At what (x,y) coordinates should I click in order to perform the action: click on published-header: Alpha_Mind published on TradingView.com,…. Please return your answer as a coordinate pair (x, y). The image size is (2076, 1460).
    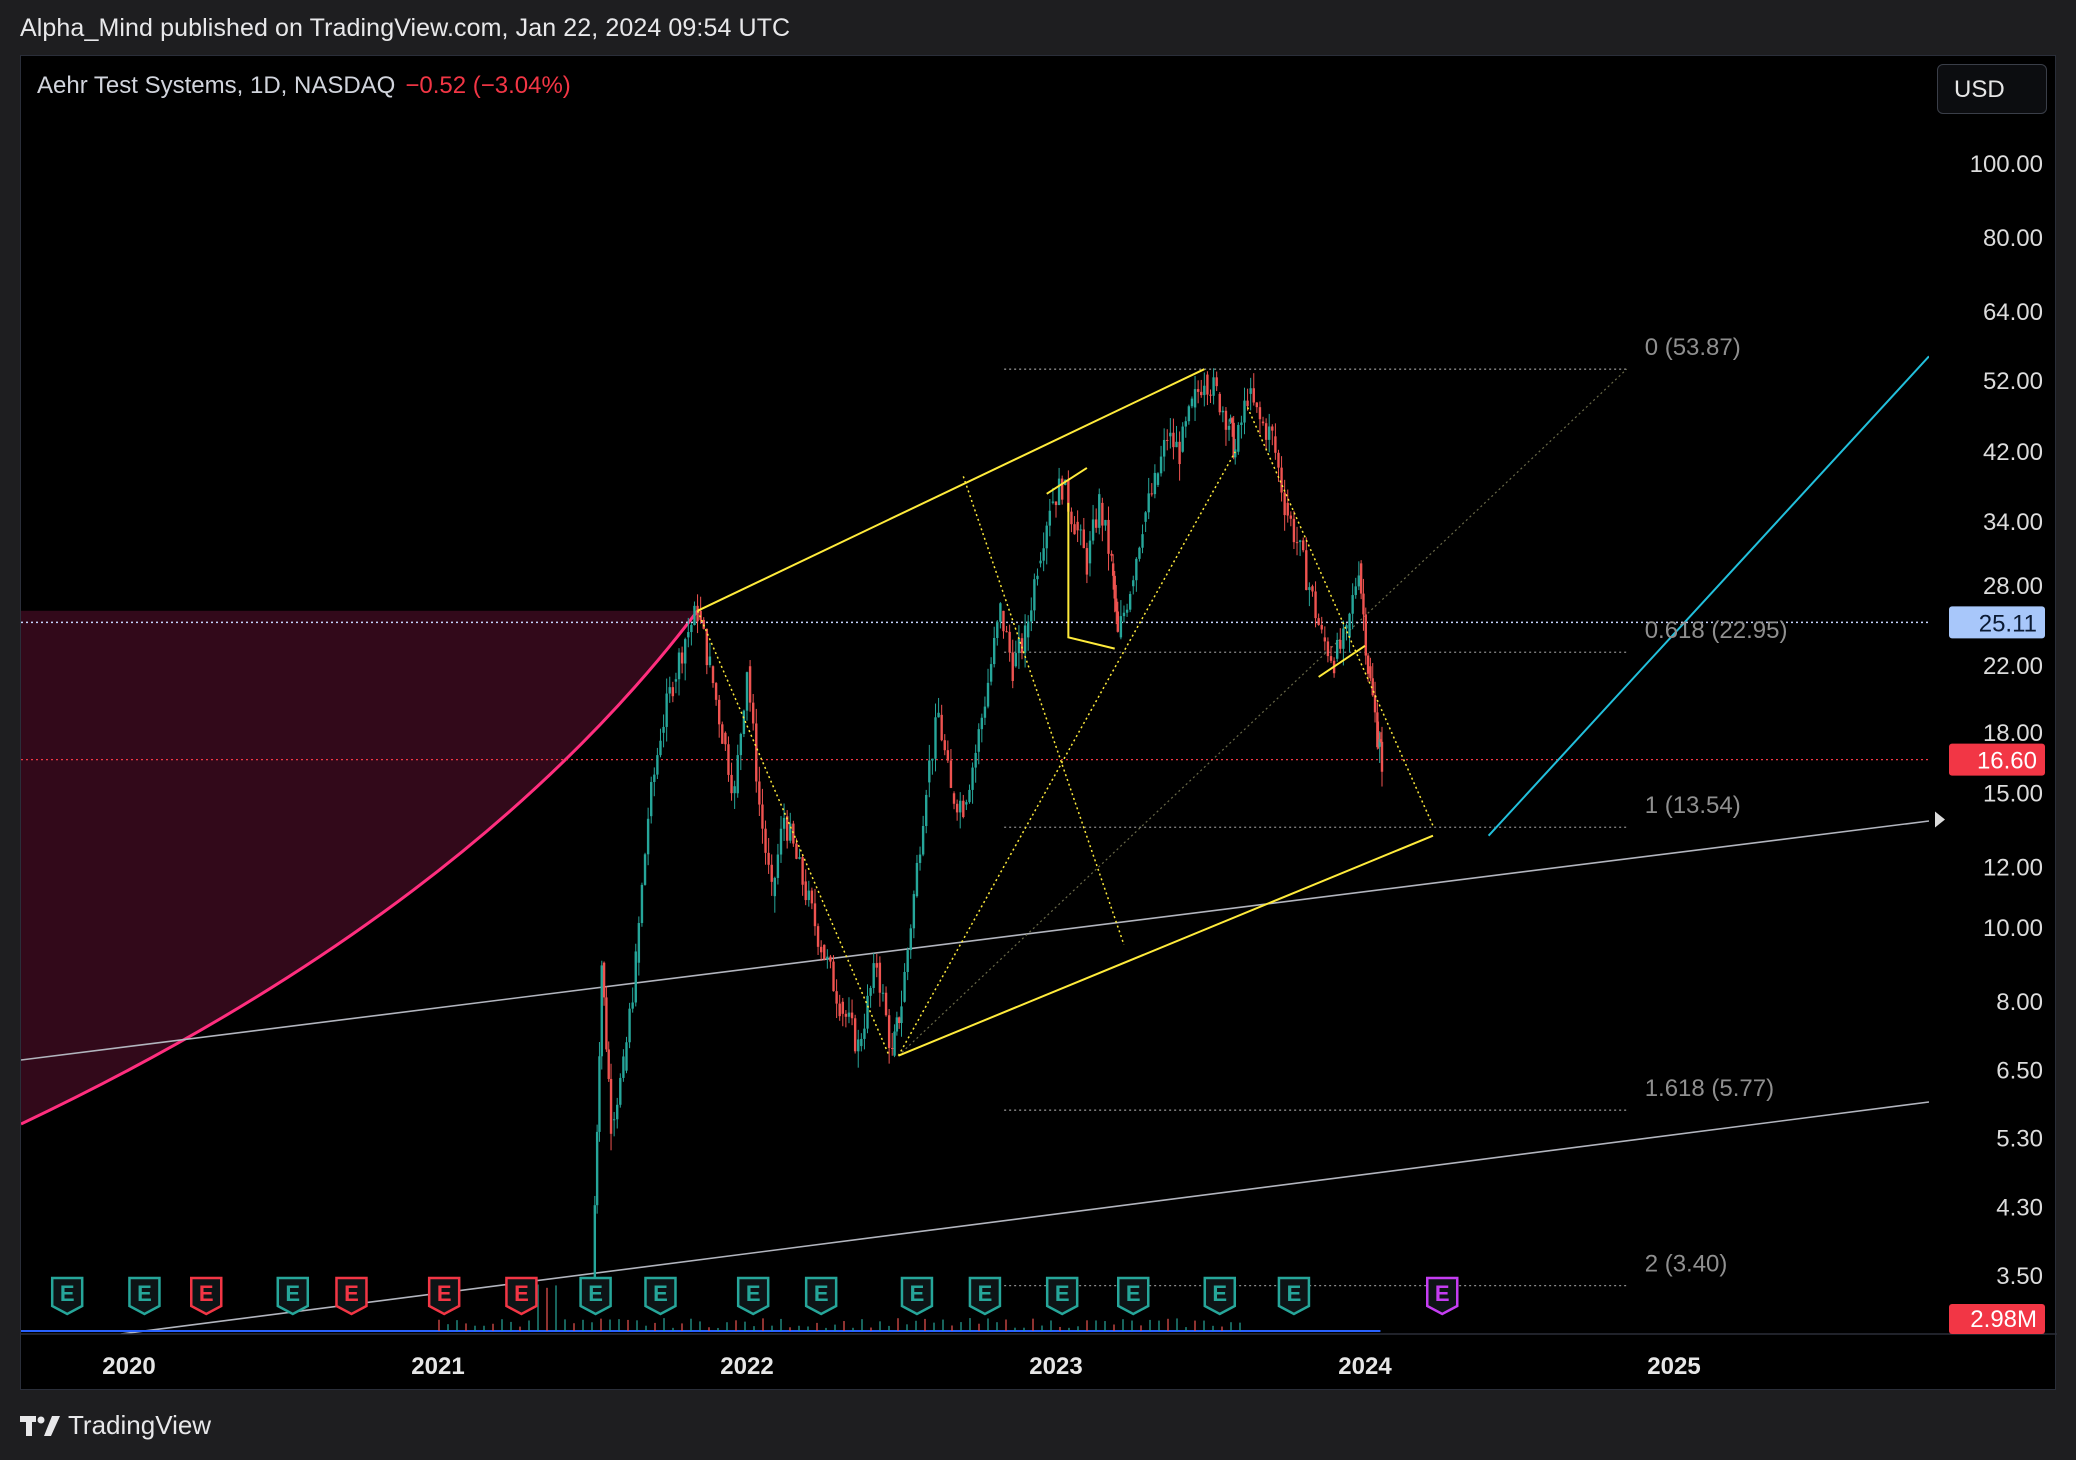
    Looking at the image, I should click on (405, 28).